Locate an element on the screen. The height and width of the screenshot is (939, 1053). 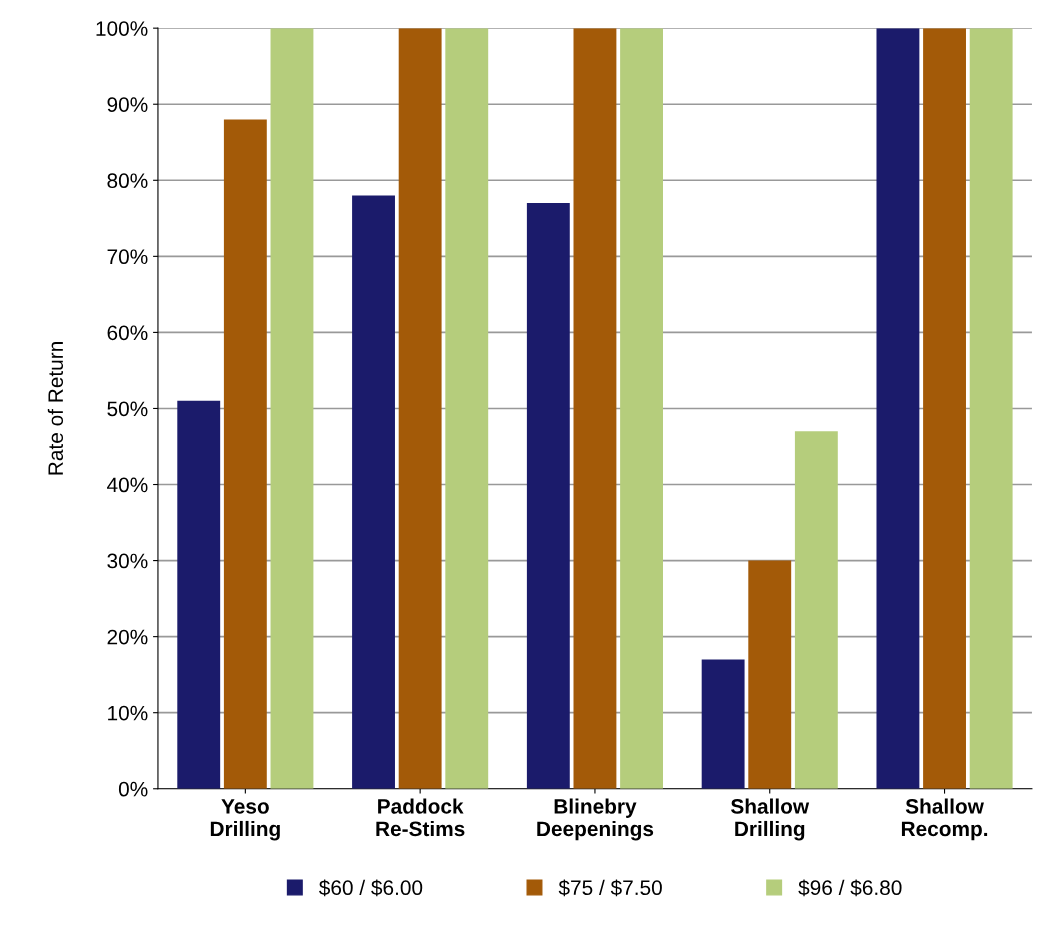
x-tick-label: Blinebry Deepenings is located at coordinates (595, 819).